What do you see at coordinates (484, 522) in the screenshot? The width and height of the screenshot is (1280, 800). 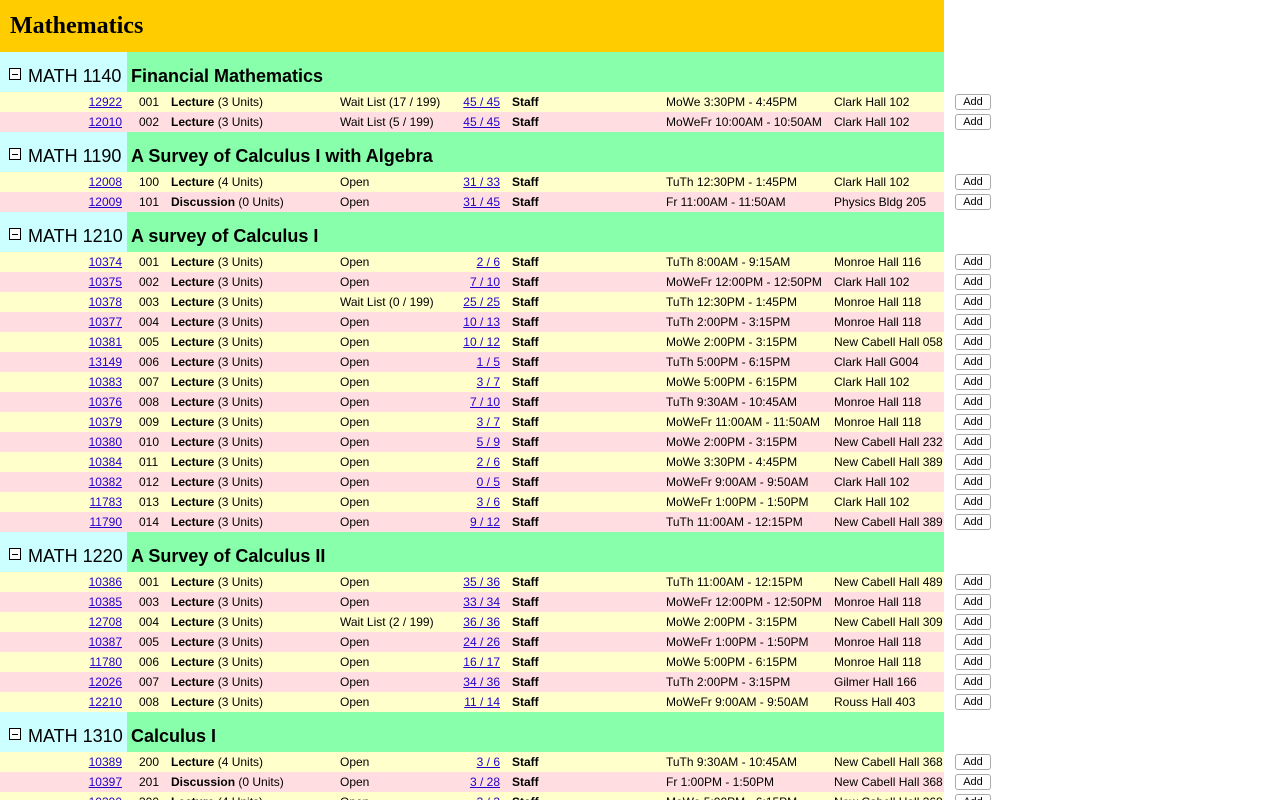 I see `enrollment-link: 9 / 12` at bounding box center [484, 522].